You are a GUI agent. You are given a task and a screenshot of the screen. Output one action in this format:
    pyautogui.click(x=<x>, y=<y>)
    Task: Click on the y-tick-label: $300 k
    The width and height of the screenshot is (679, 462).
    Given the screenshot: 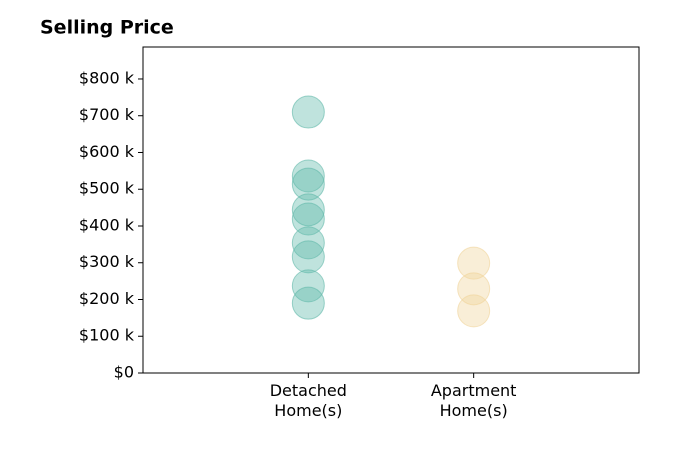 What is the action you would take?
    pyautogui.click(x=107, y=261)
    